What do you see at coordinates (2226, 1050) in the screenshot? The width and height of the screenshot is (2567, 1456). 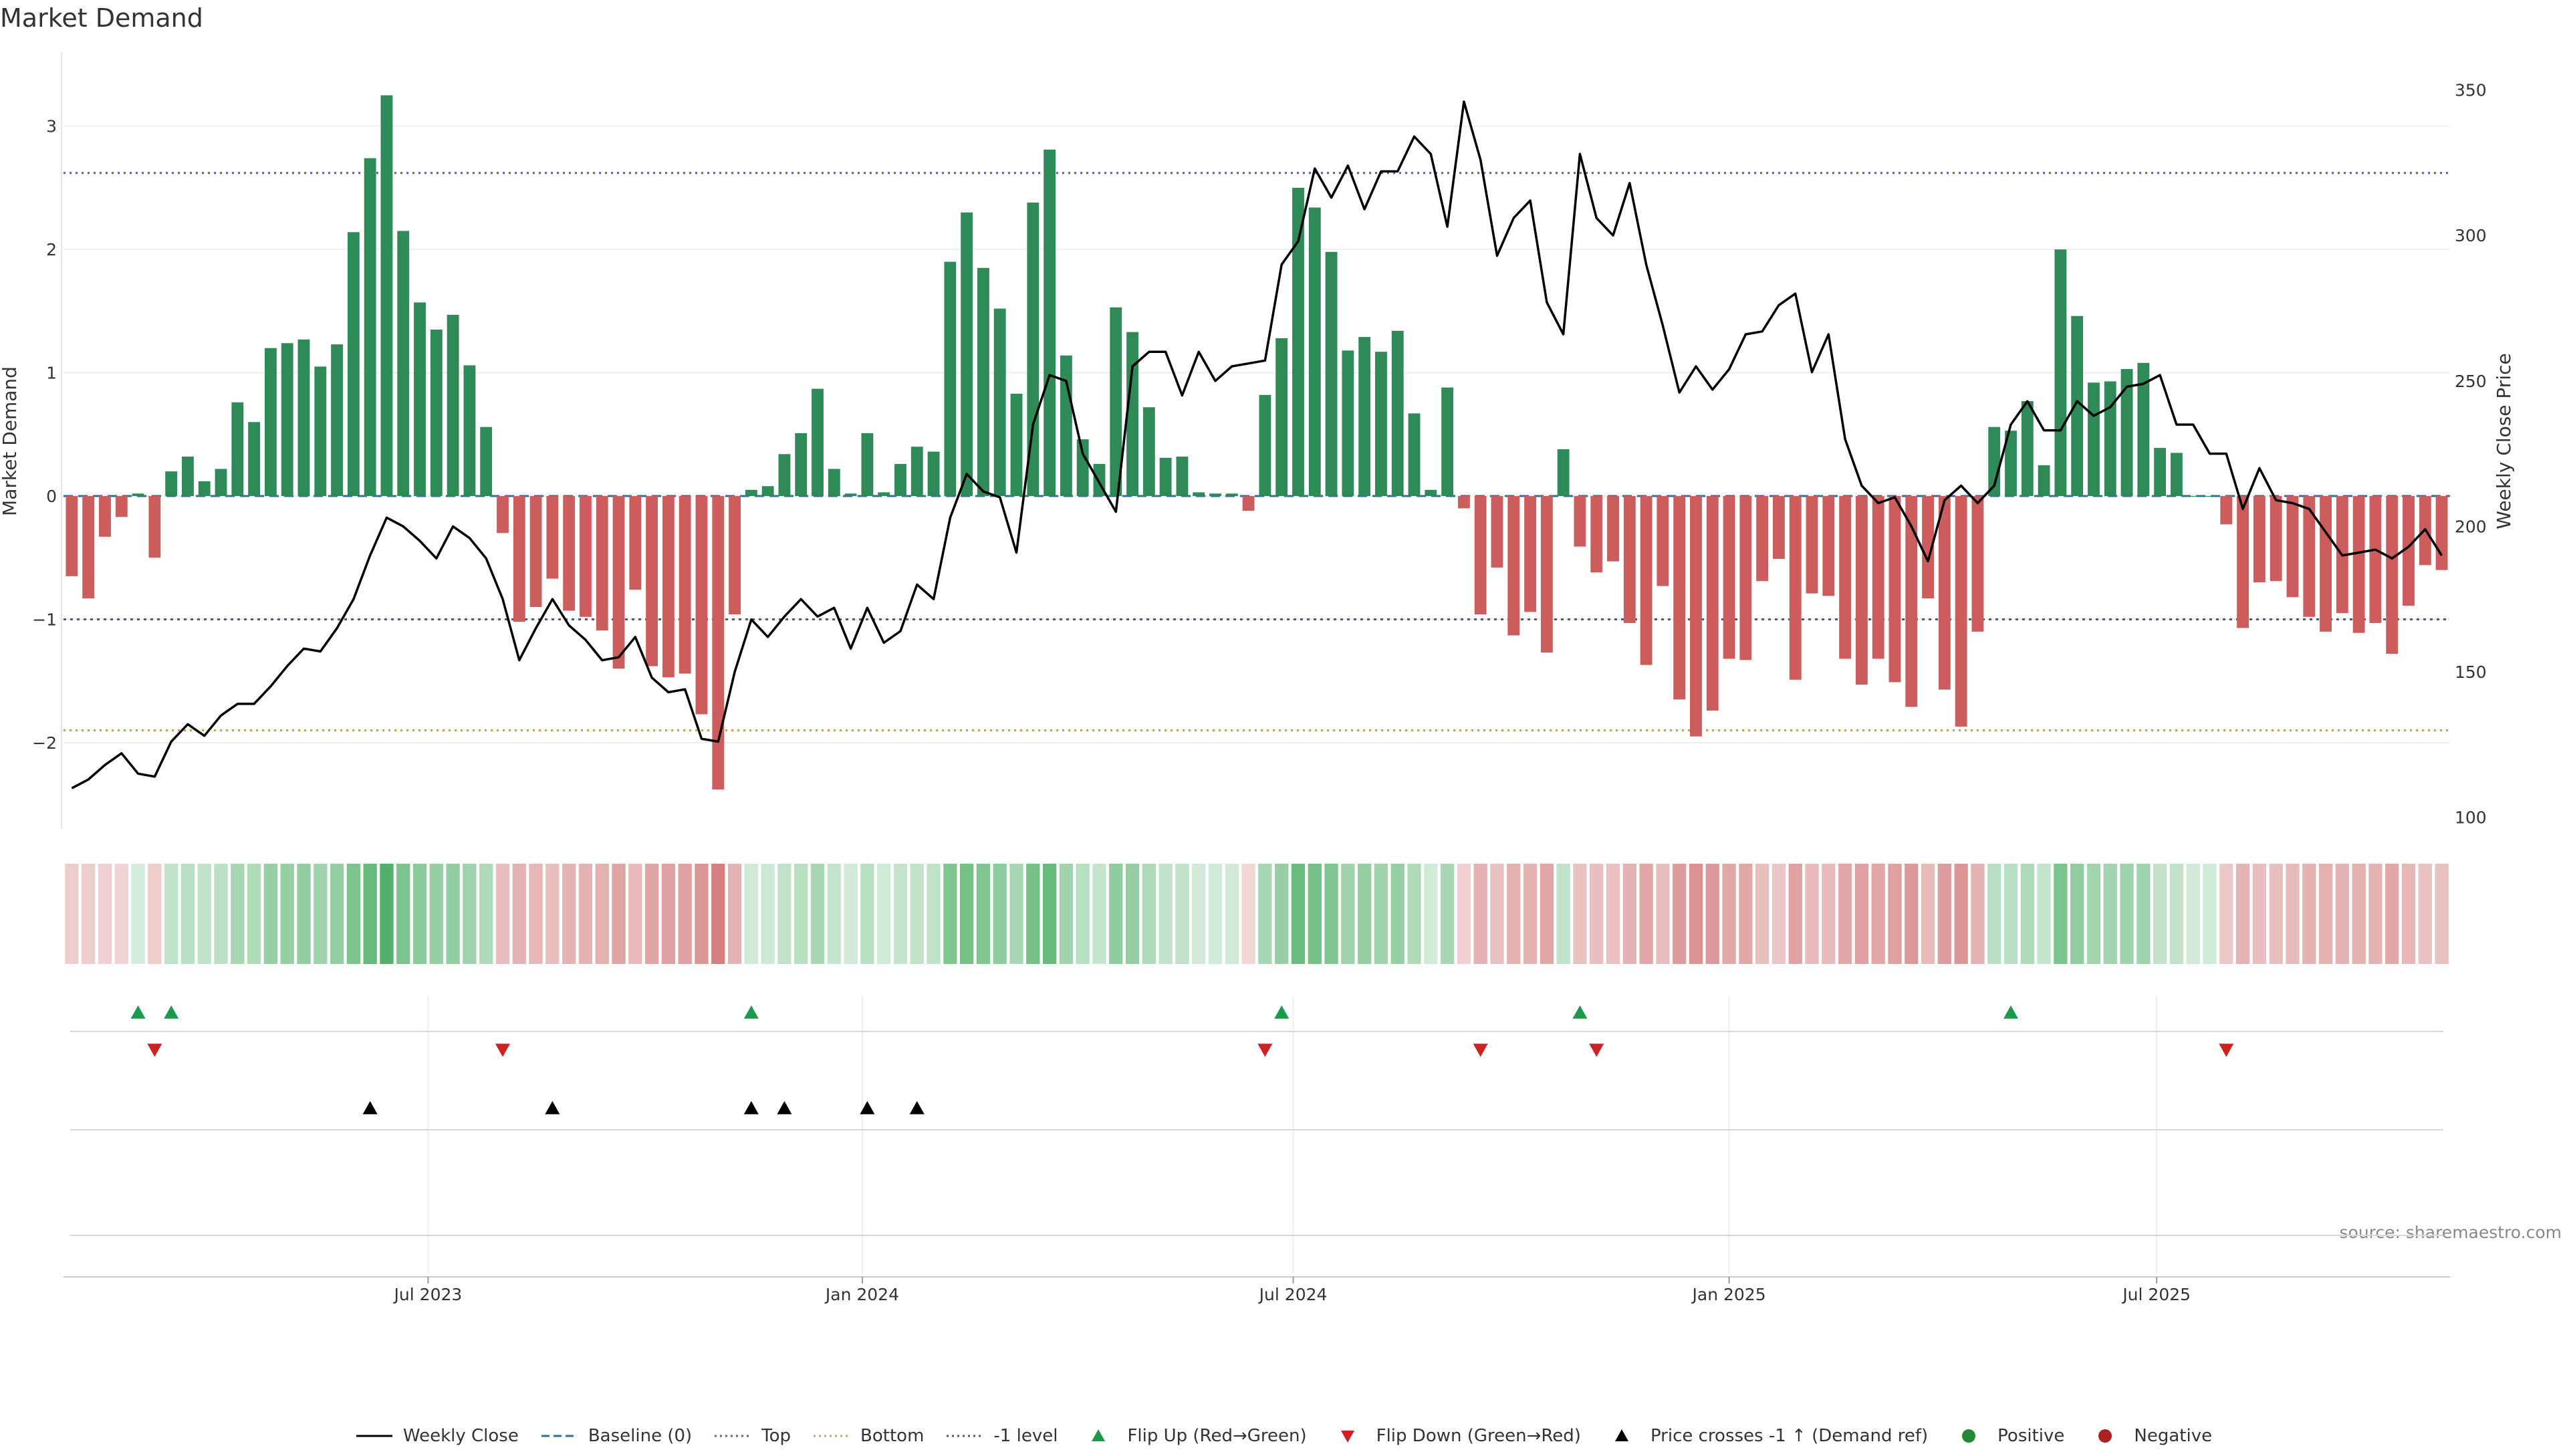 I see `flip-down-marker` at bounding box center [2226, 1050].